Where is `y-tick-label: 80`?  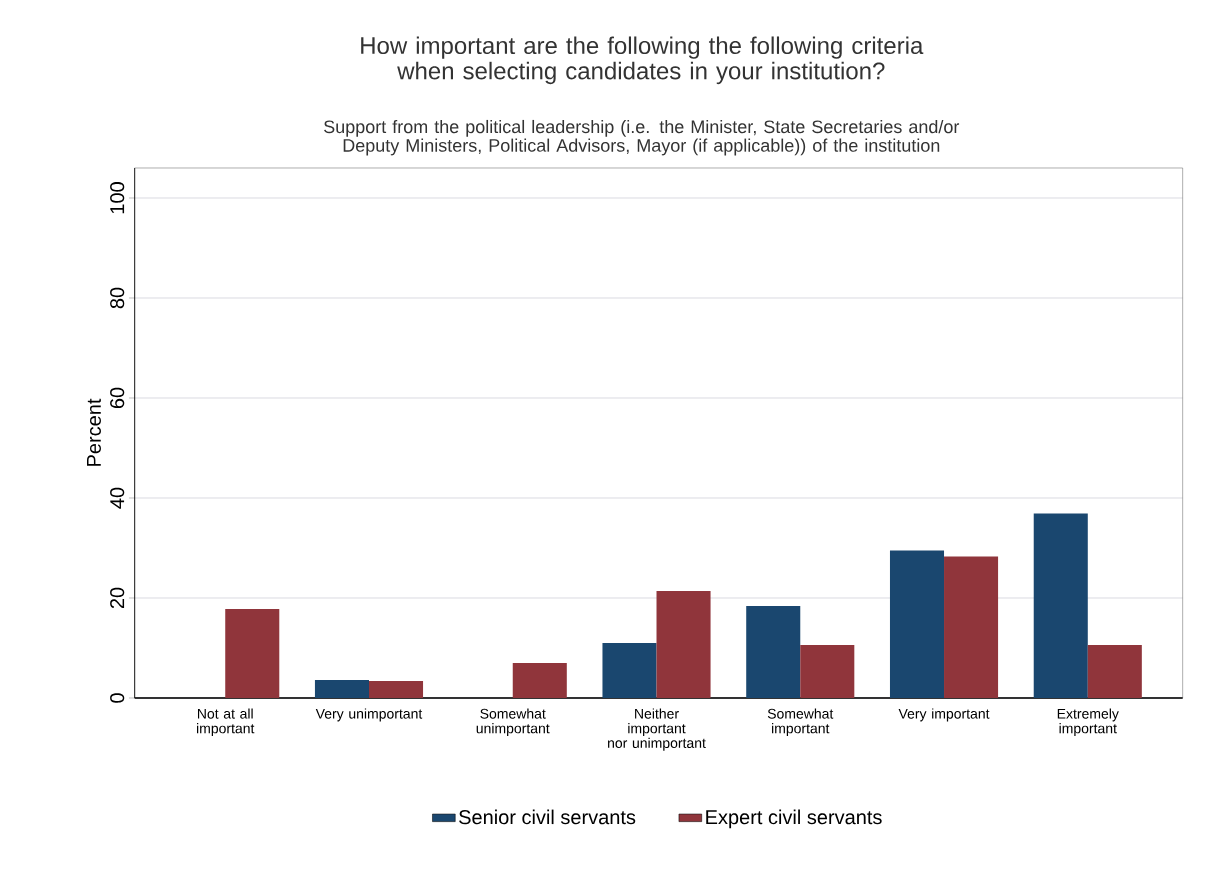 y-tick-label: 80 is located at coordinates (117, 298).